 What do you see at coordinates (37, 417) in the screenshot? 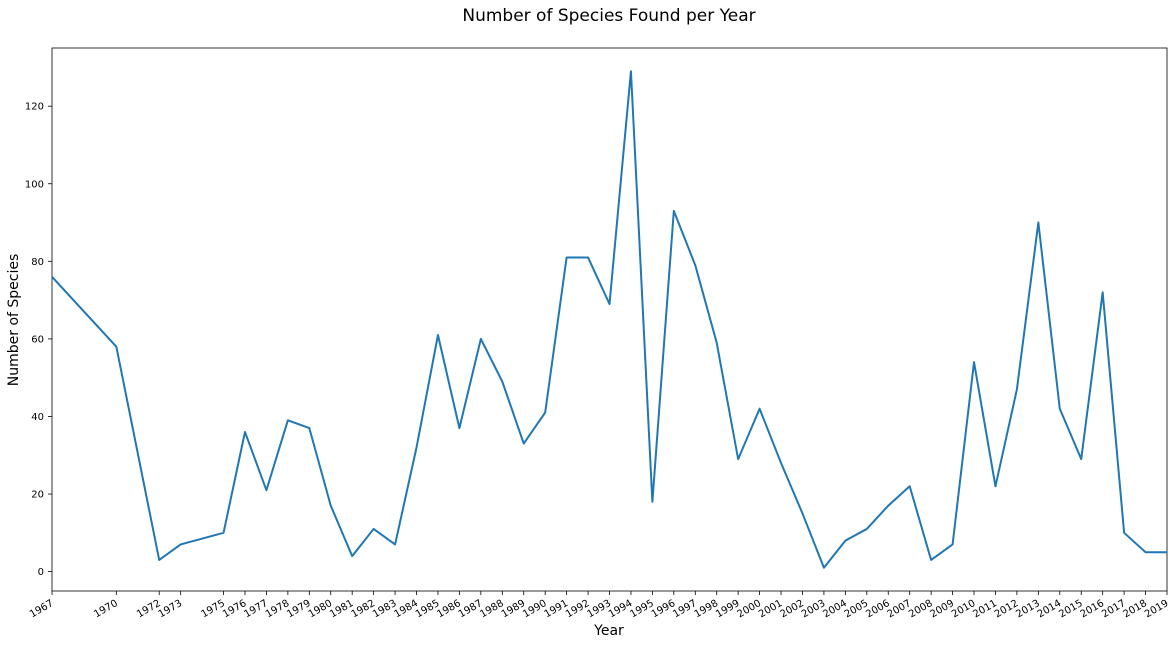
I see `y-tick-label: 40` at bounding box center [37, 417].